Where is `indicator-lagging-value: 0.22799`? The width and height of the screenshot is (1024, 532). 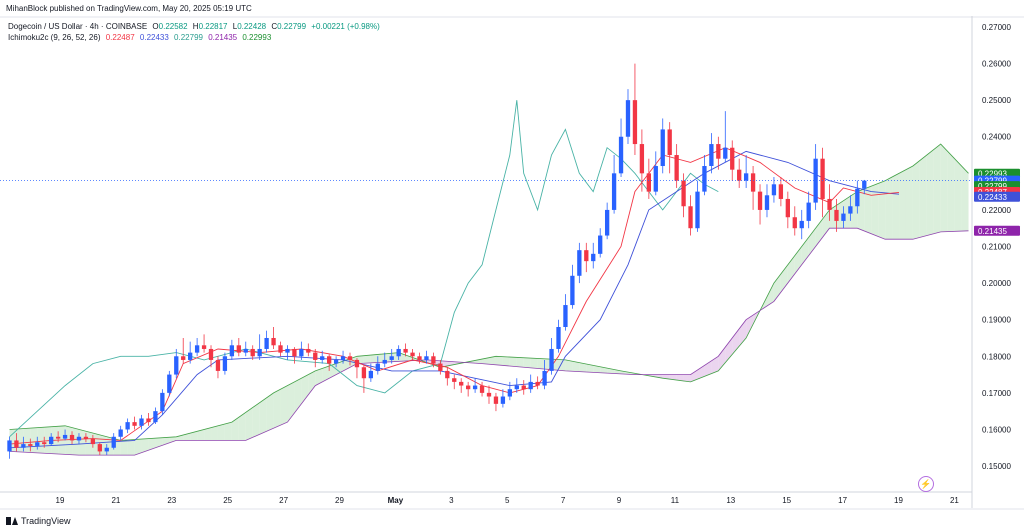 indicator-lagging-value: 0.22799 is located at coordinates (188, 37).